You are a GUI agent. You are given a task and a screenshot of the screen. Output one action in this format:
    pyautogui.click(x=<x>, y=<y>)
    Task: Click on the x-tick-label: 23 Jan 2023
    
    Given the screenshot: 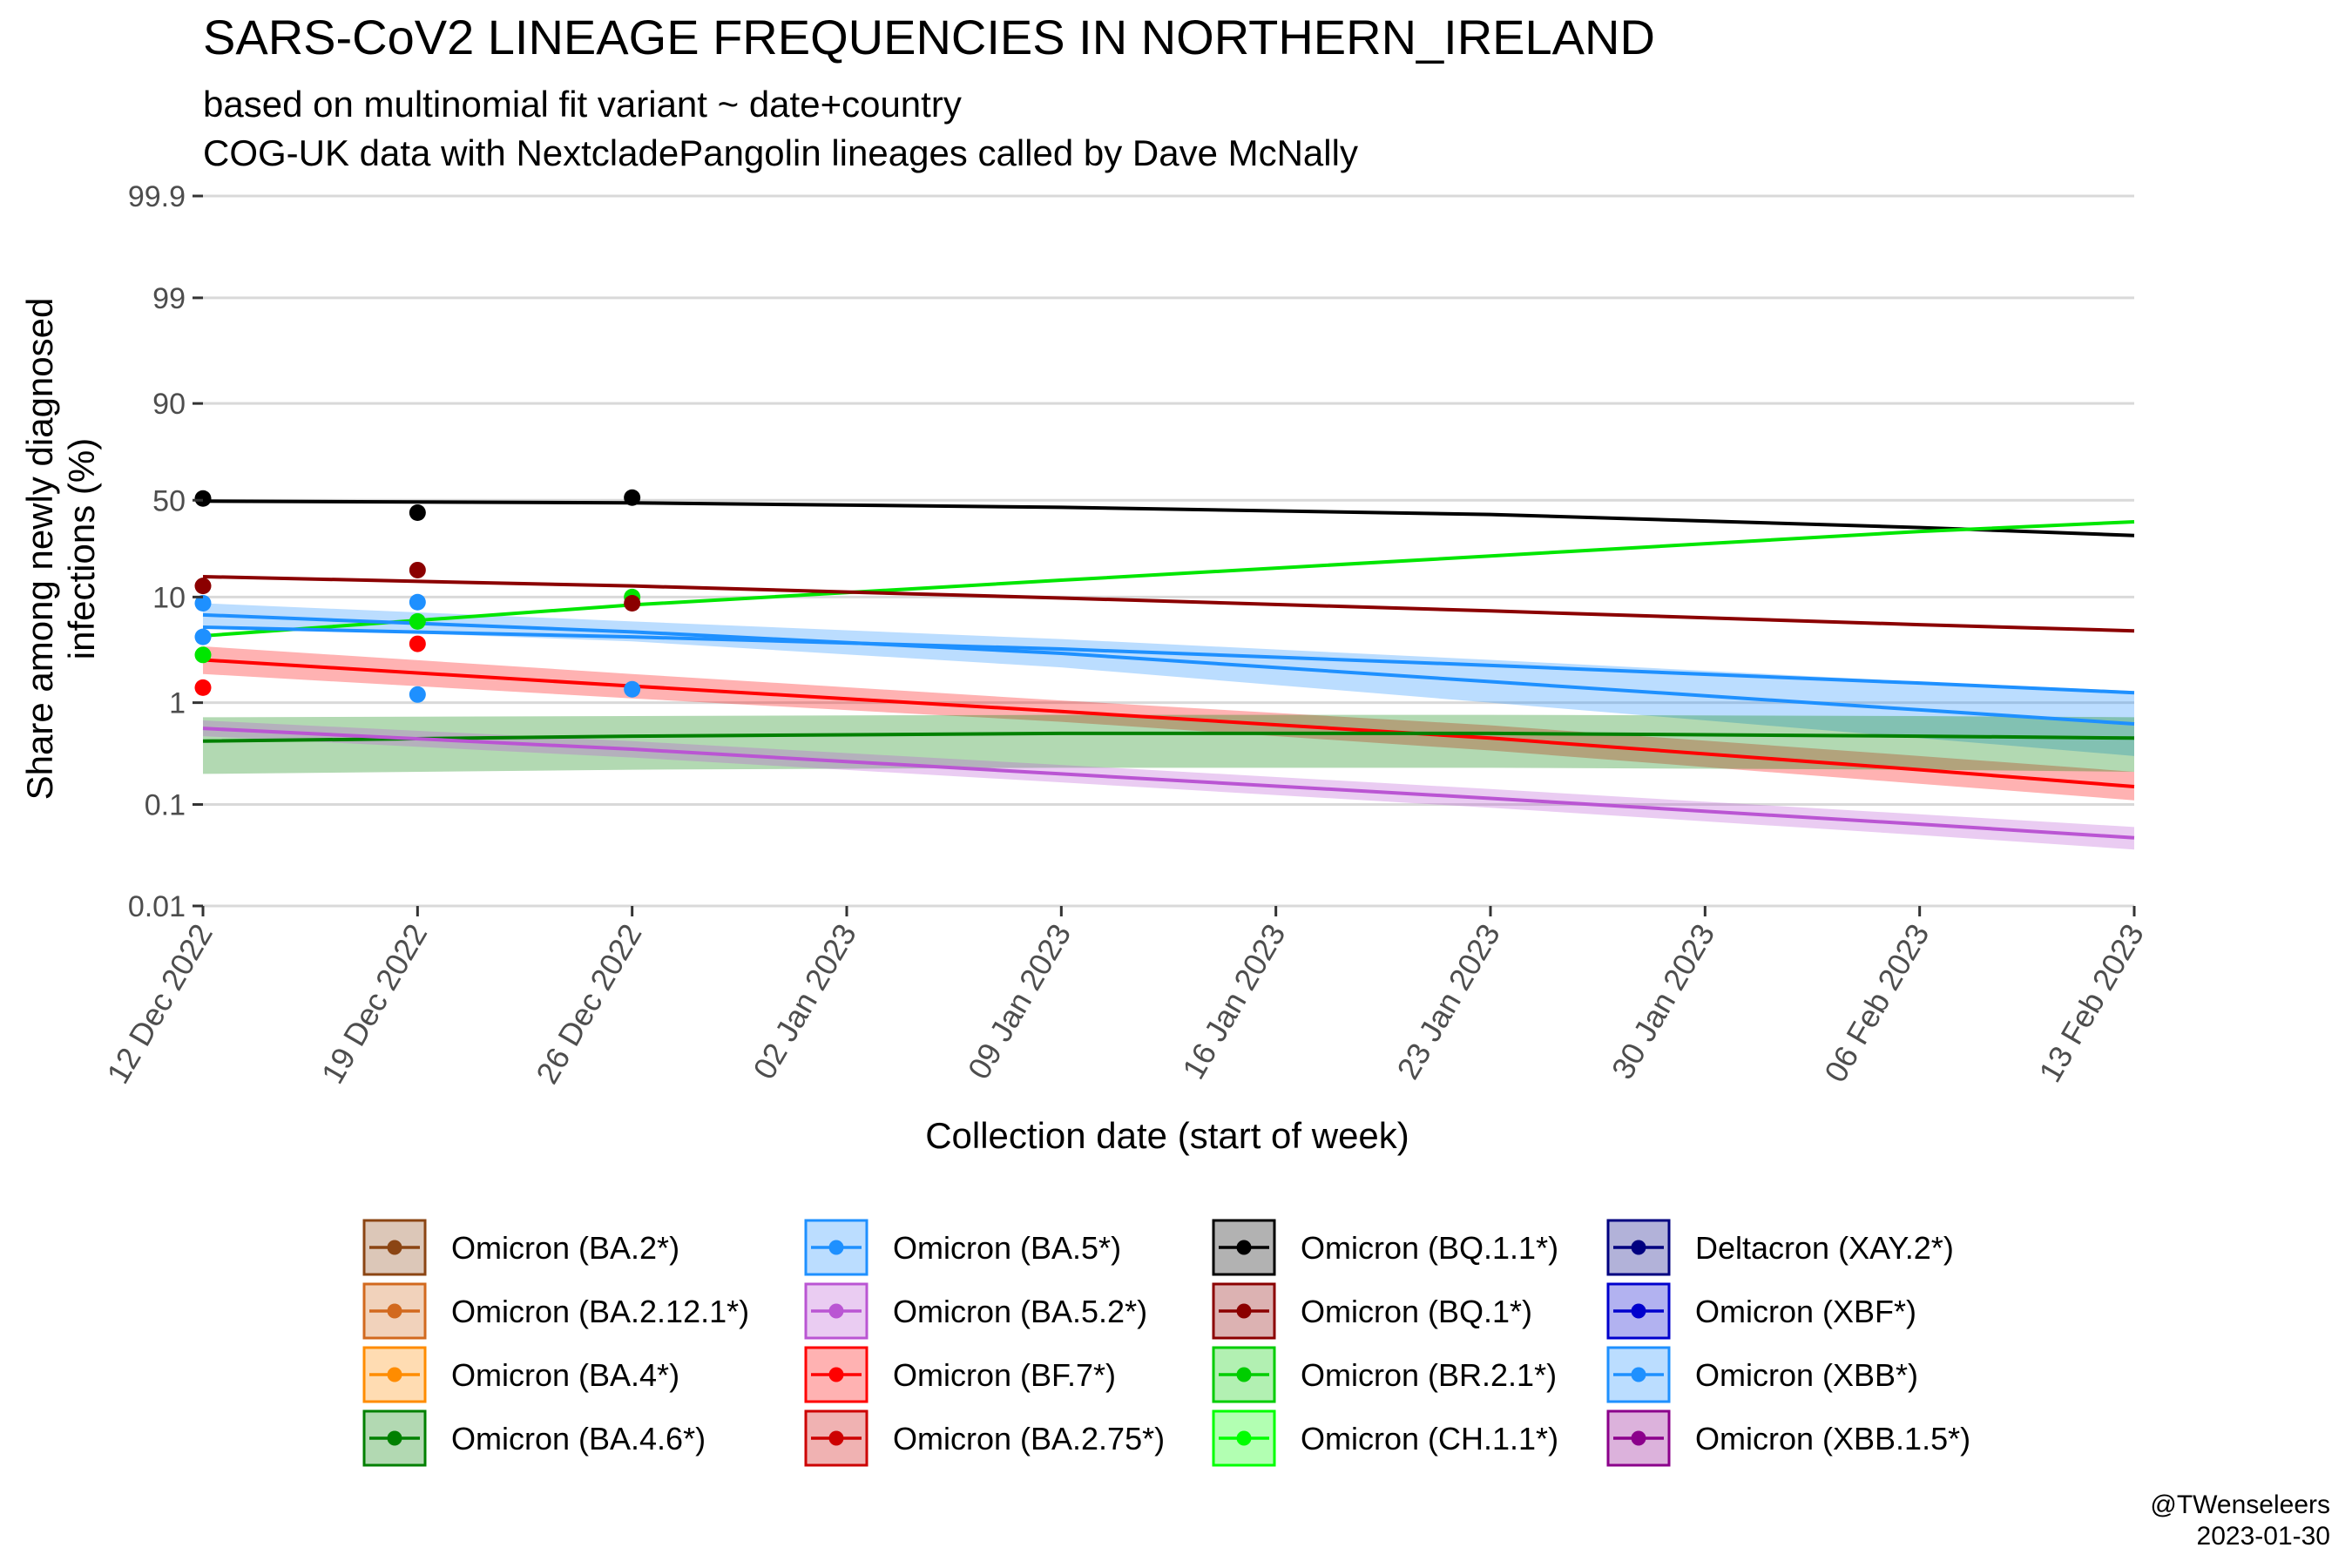 What is the action you would take?
    pyautogui.click(x=1448, y=1002)
    